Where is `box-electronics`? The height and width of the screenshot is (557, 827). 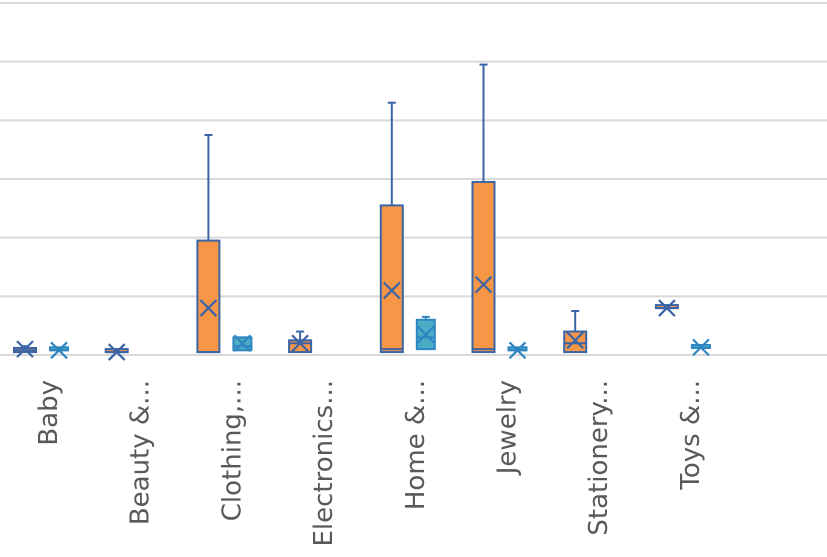 box-electronics is located at coordinates (300, 342).